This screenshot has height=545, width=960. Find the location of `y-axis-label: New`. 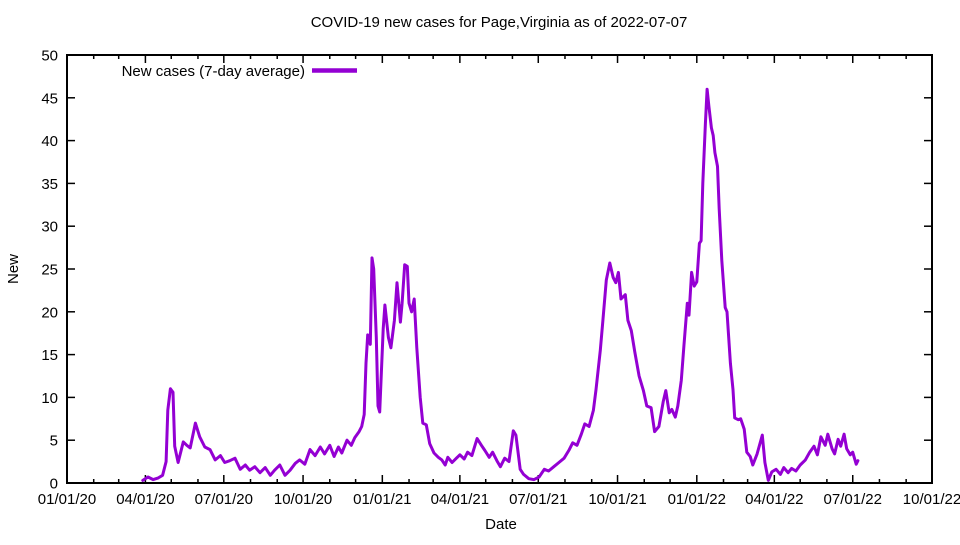

y-axis-label: New is located at coordinates (13, 269).